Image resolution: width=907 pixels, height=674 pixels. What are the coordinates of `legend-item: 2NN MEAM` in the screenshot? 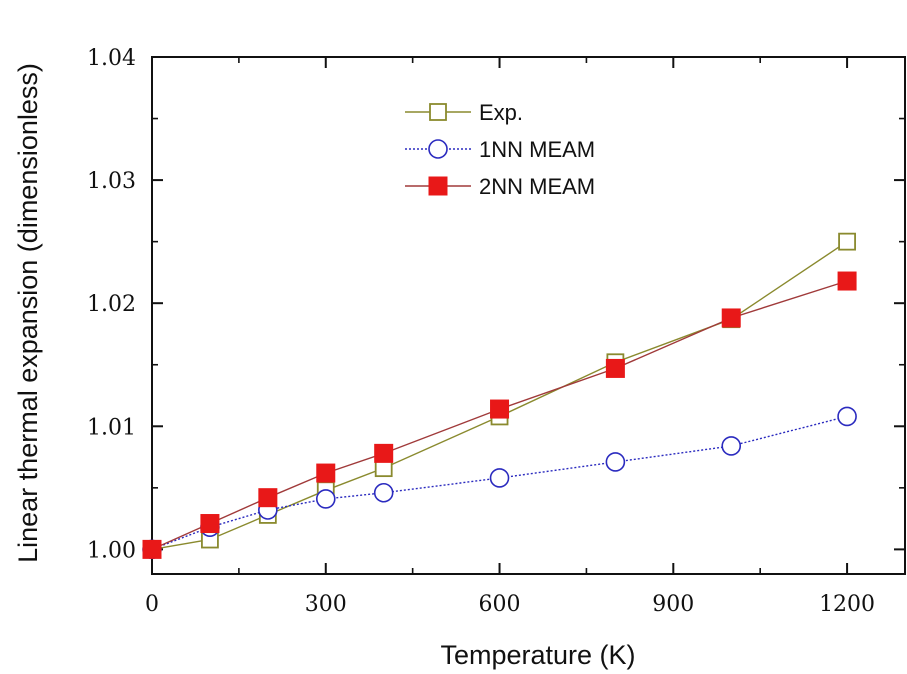 It's located at (500, 186).